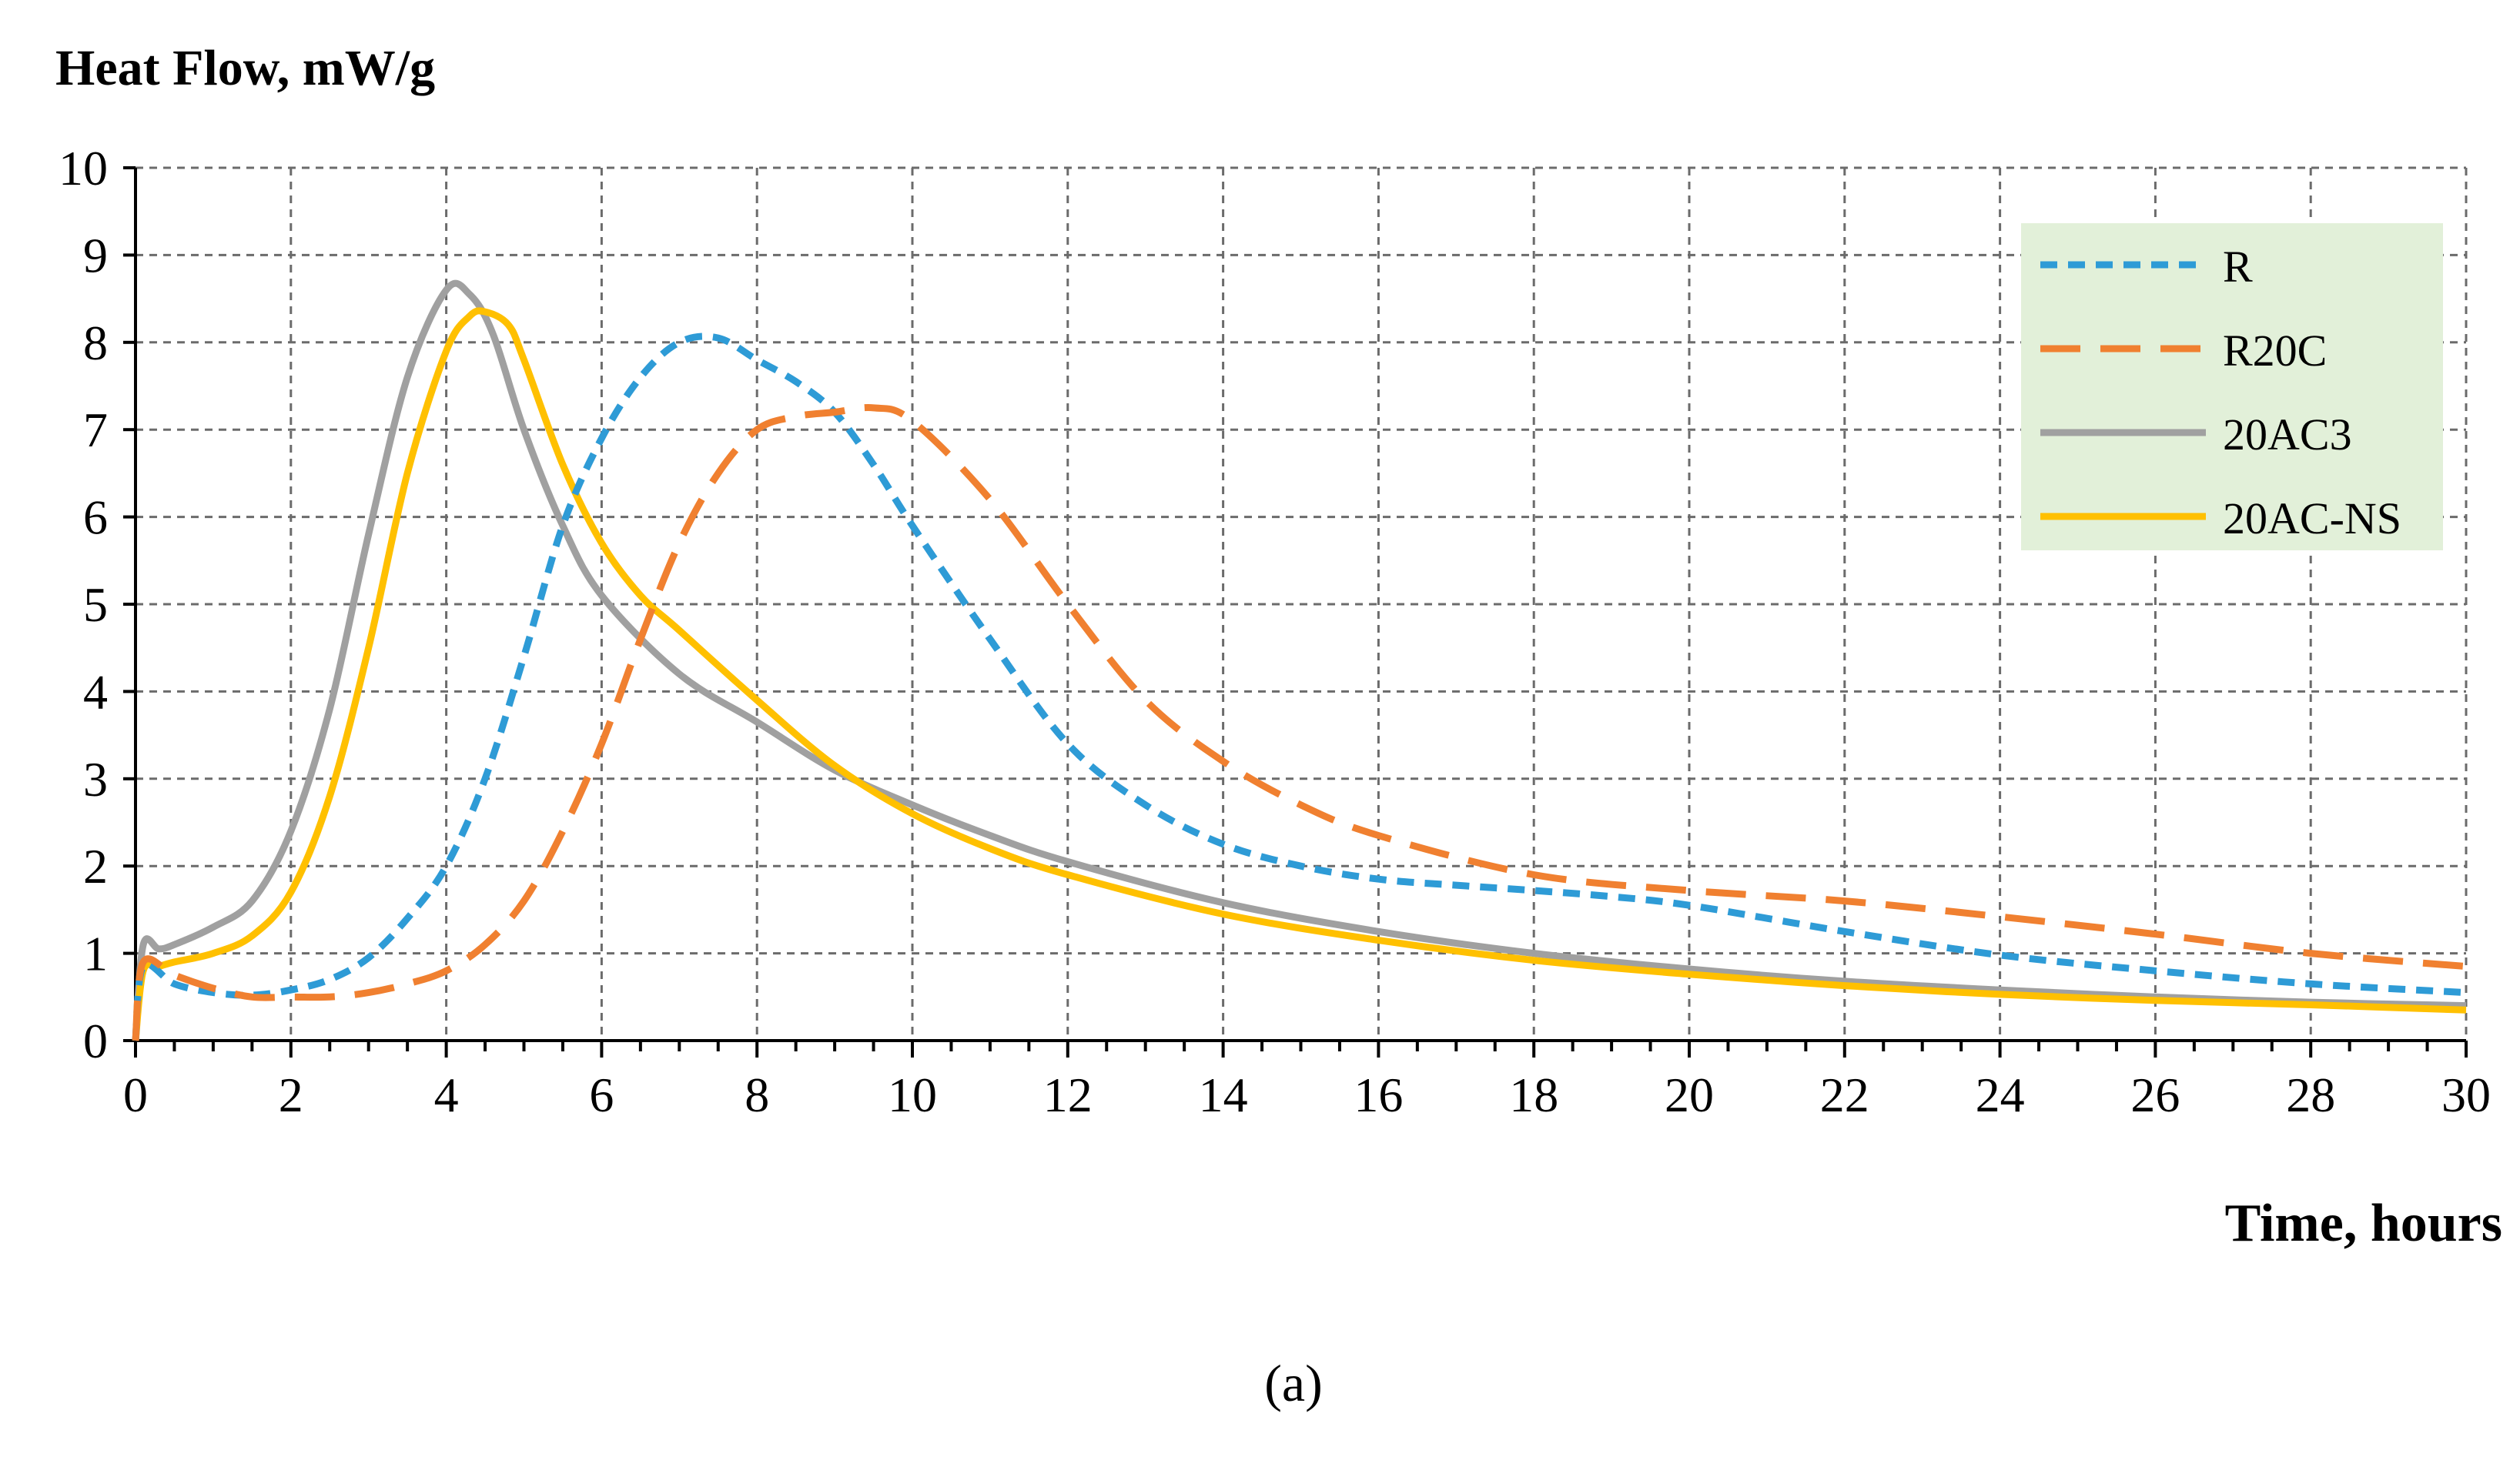 This screenshot has width=2520, height=1457. What do you see at coordinates (1533, 1095) in the screenshot?
I see `x-tick-label-18: 18` at bounding box center [1533, 1095].